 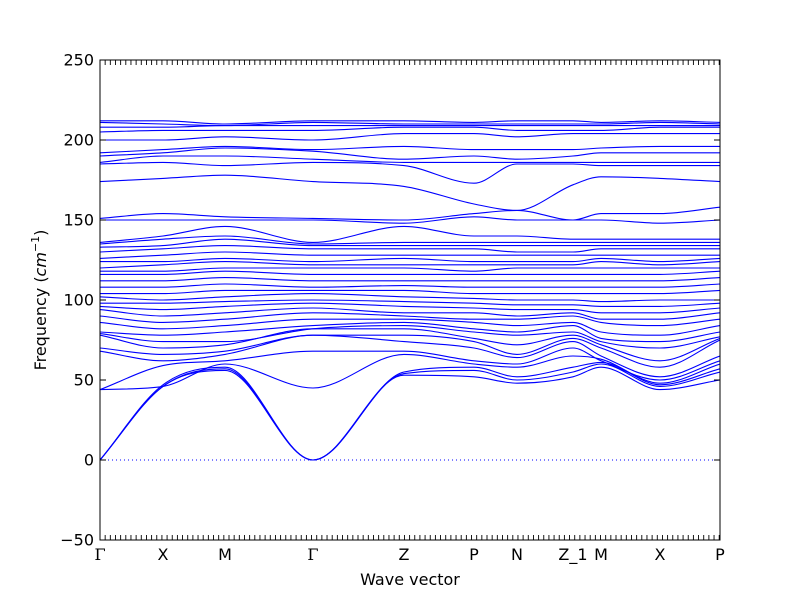 I want to click on x-tick-label: Z, so click(x=404, y=554).